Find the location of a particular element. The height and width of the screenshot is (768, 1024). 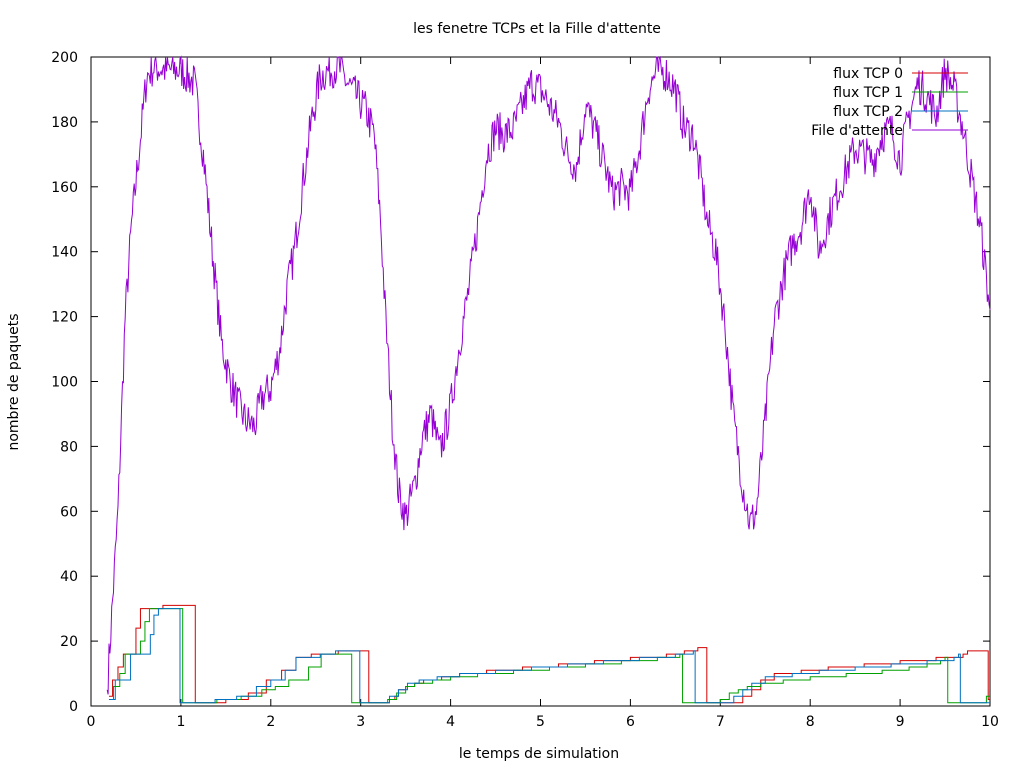

x-tick-label: 3 is located at coordinates (360, 722).